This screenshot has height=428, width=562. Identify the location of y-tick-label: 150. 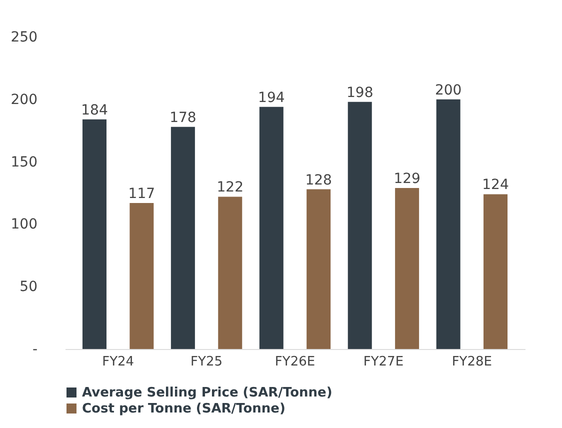
(24, 162).